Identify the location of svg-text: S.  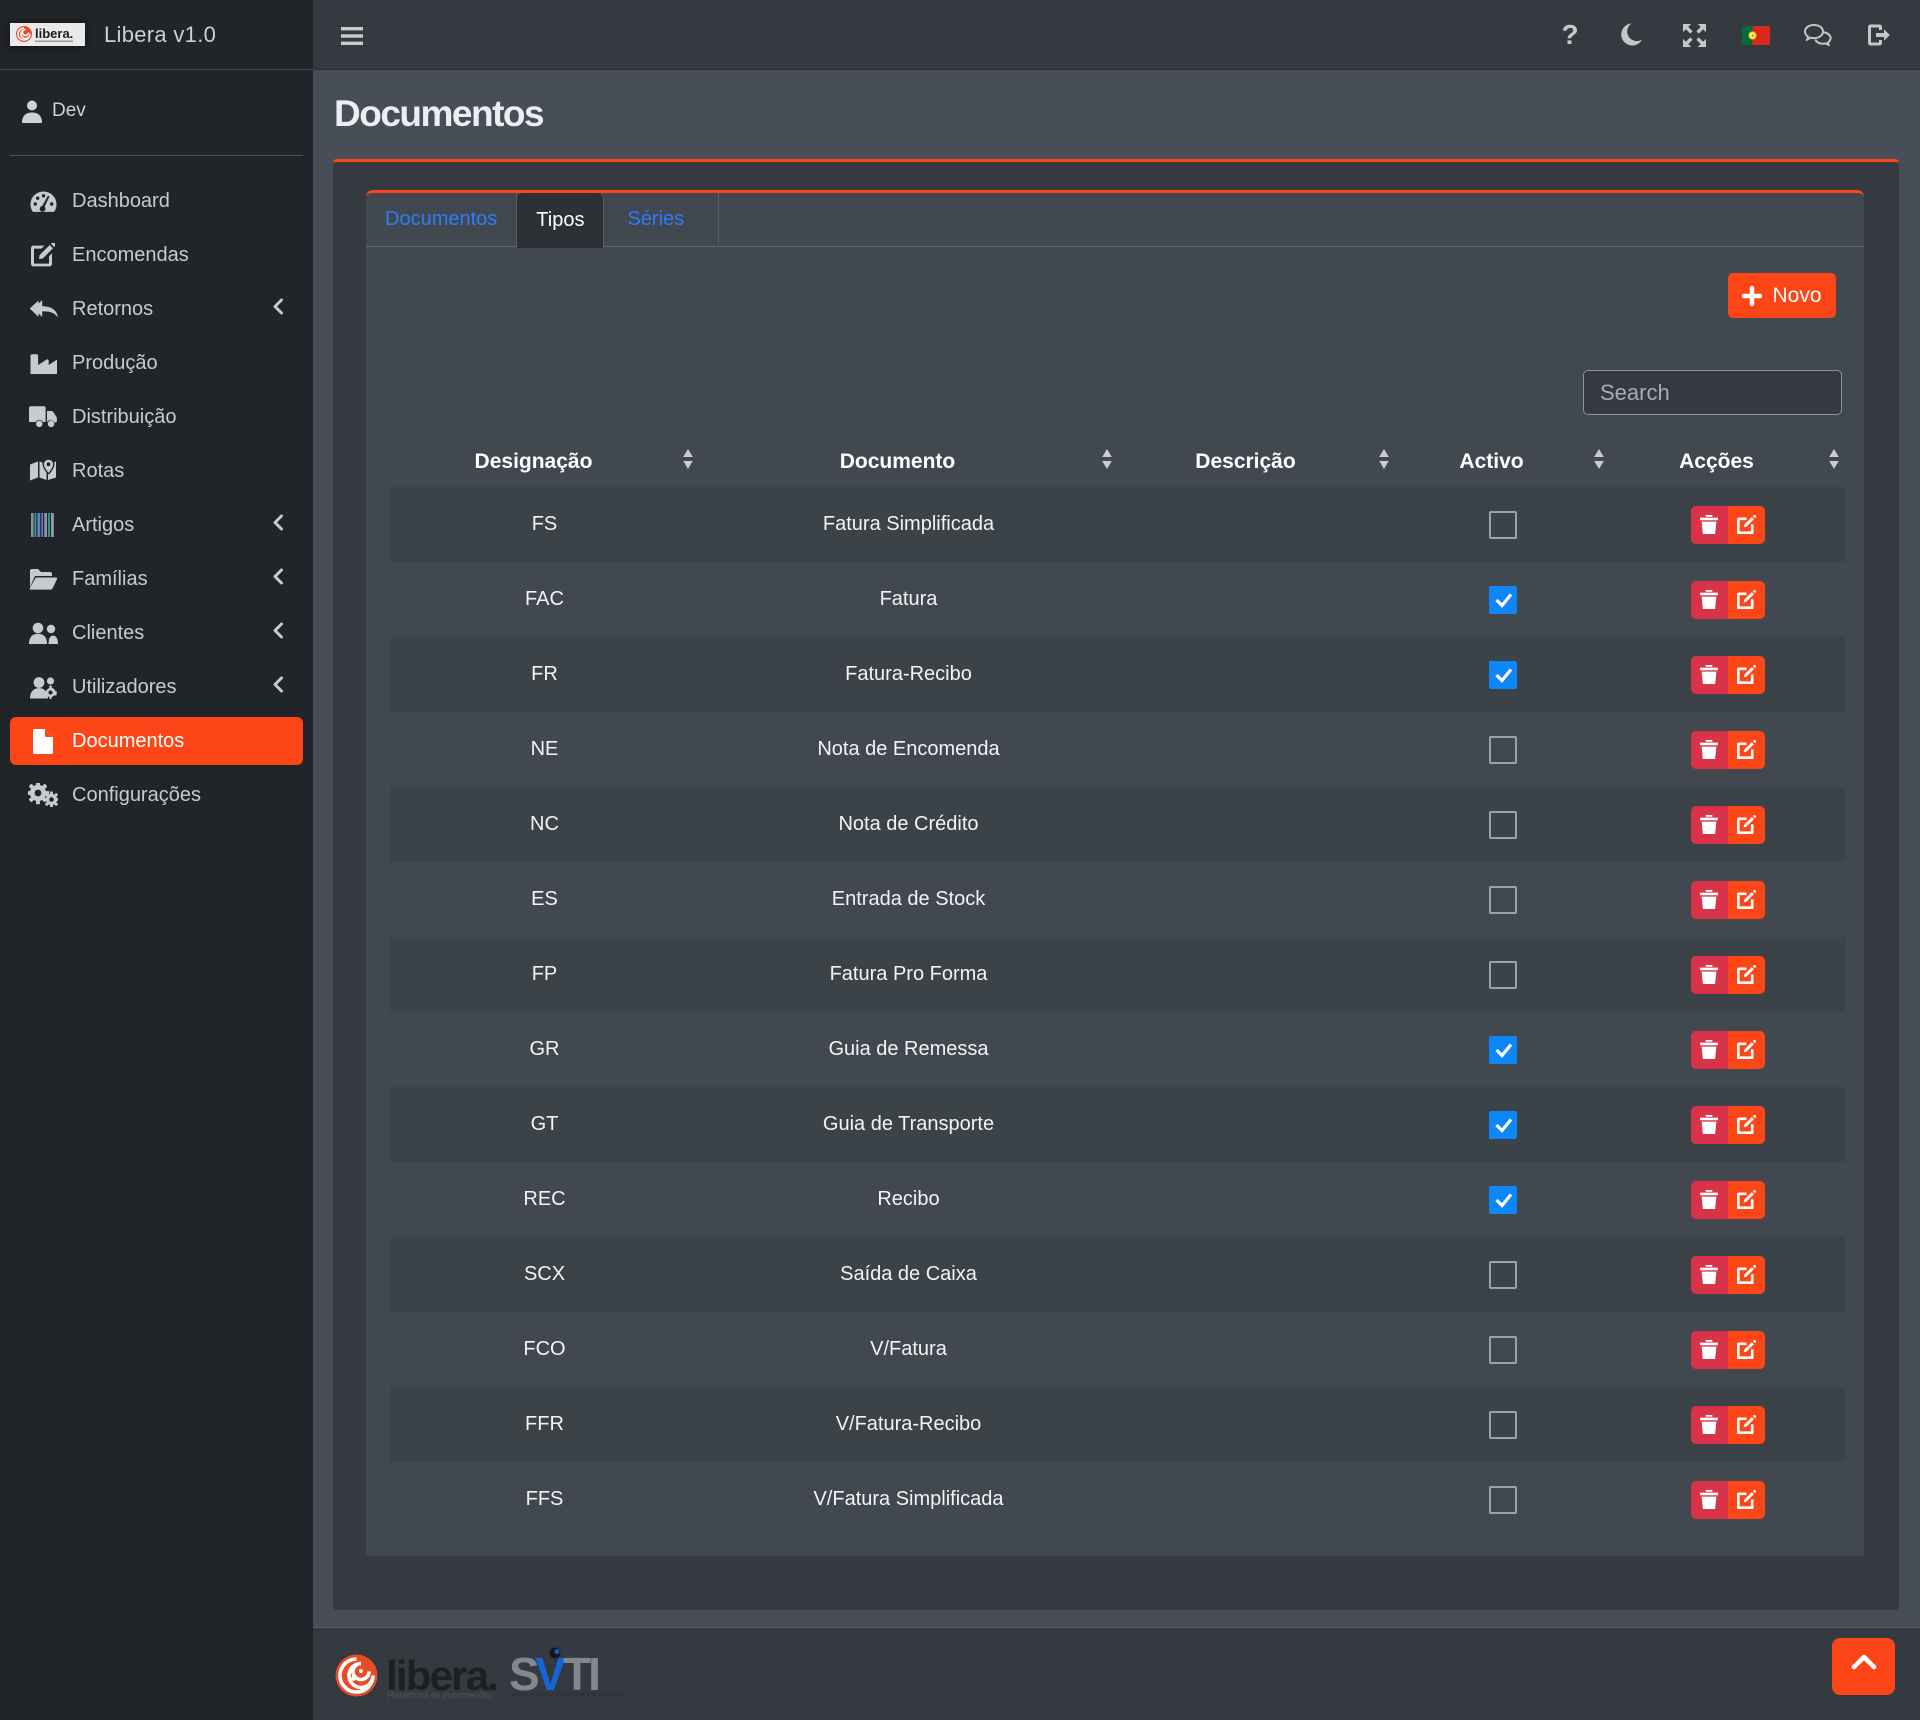
(523, 1674).